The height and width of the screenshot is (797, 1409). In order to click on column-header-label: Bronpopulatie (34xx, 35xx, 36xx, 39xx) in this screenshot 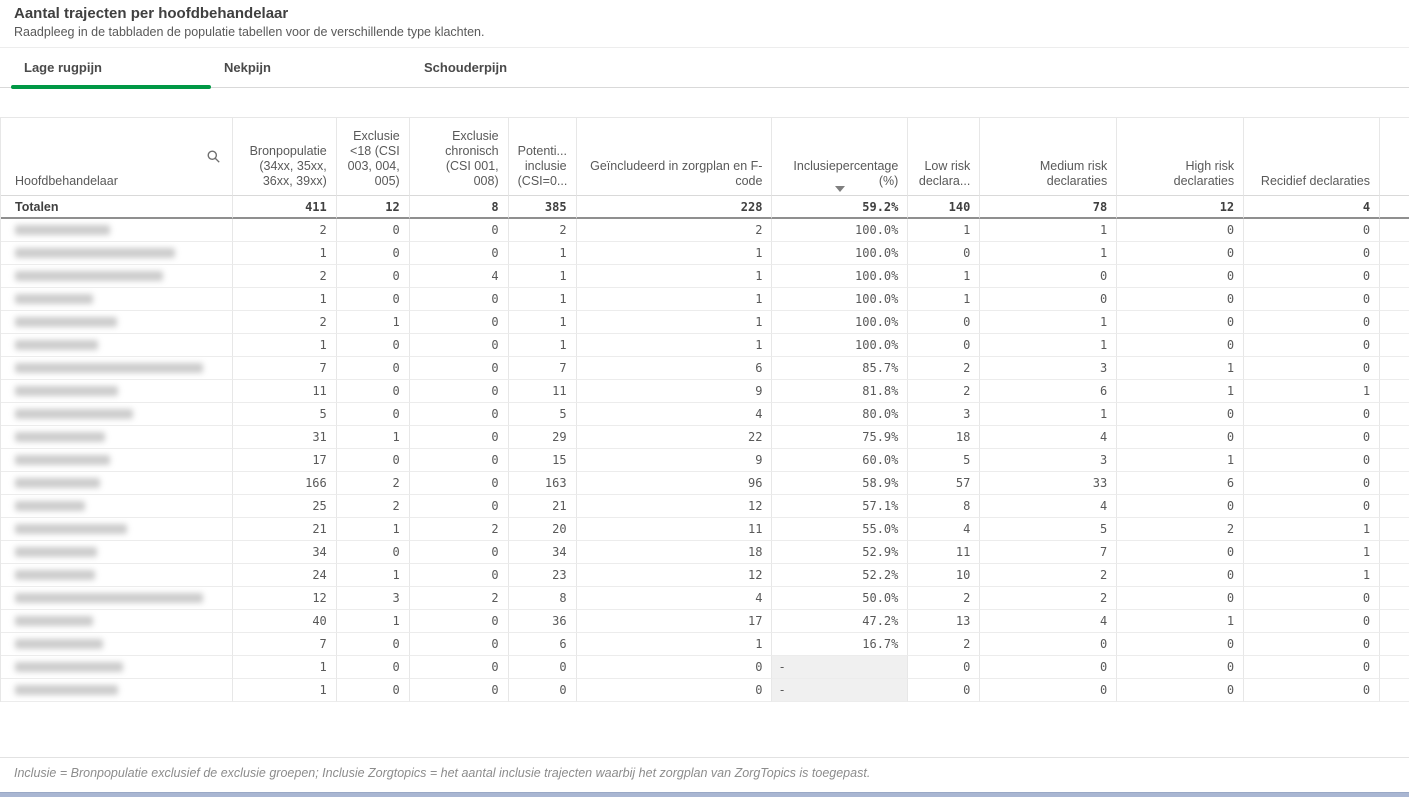, I will do `click(288, 166)`.